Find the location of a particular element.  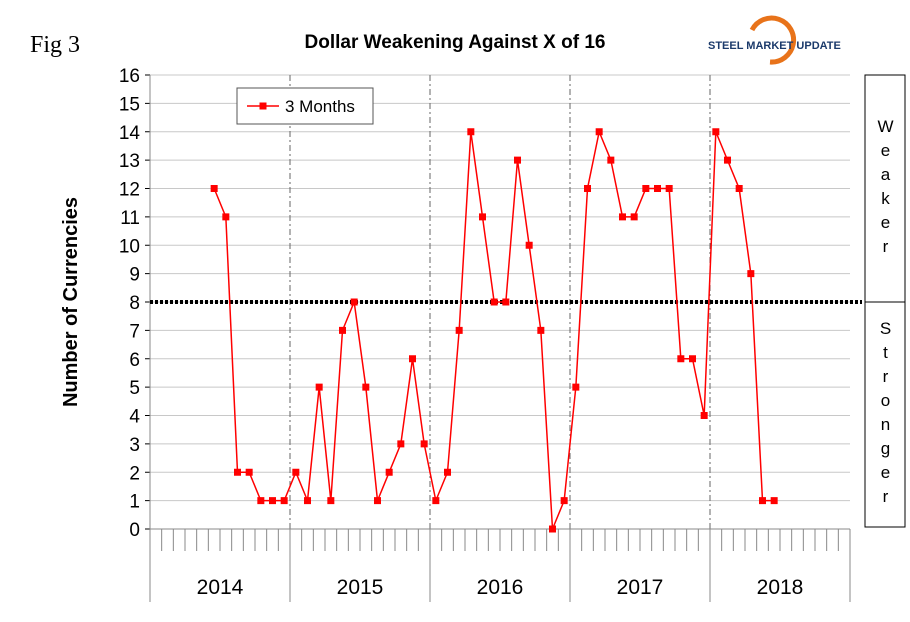

side-label-weaker: Weaker is located at coordinates (885, 188).